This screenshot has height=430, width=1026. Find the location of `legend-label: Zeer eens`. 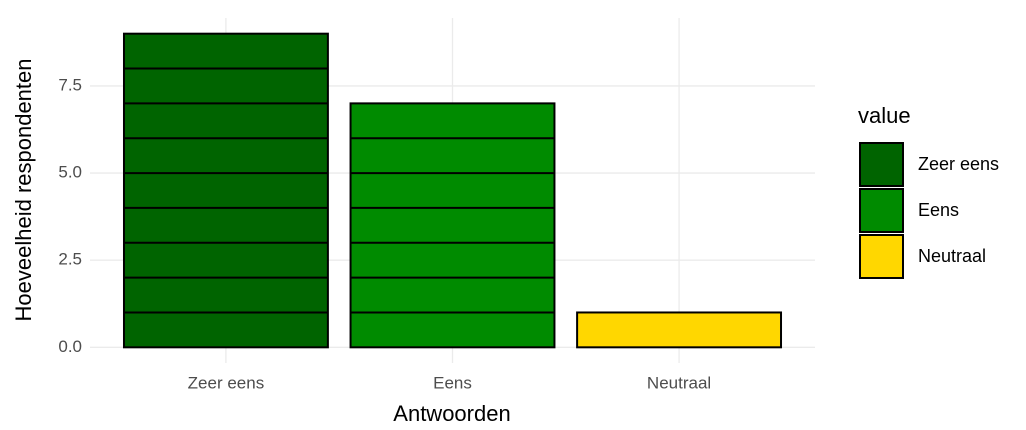

legend-label: Zeer eens is located at coordinates (958, 164).